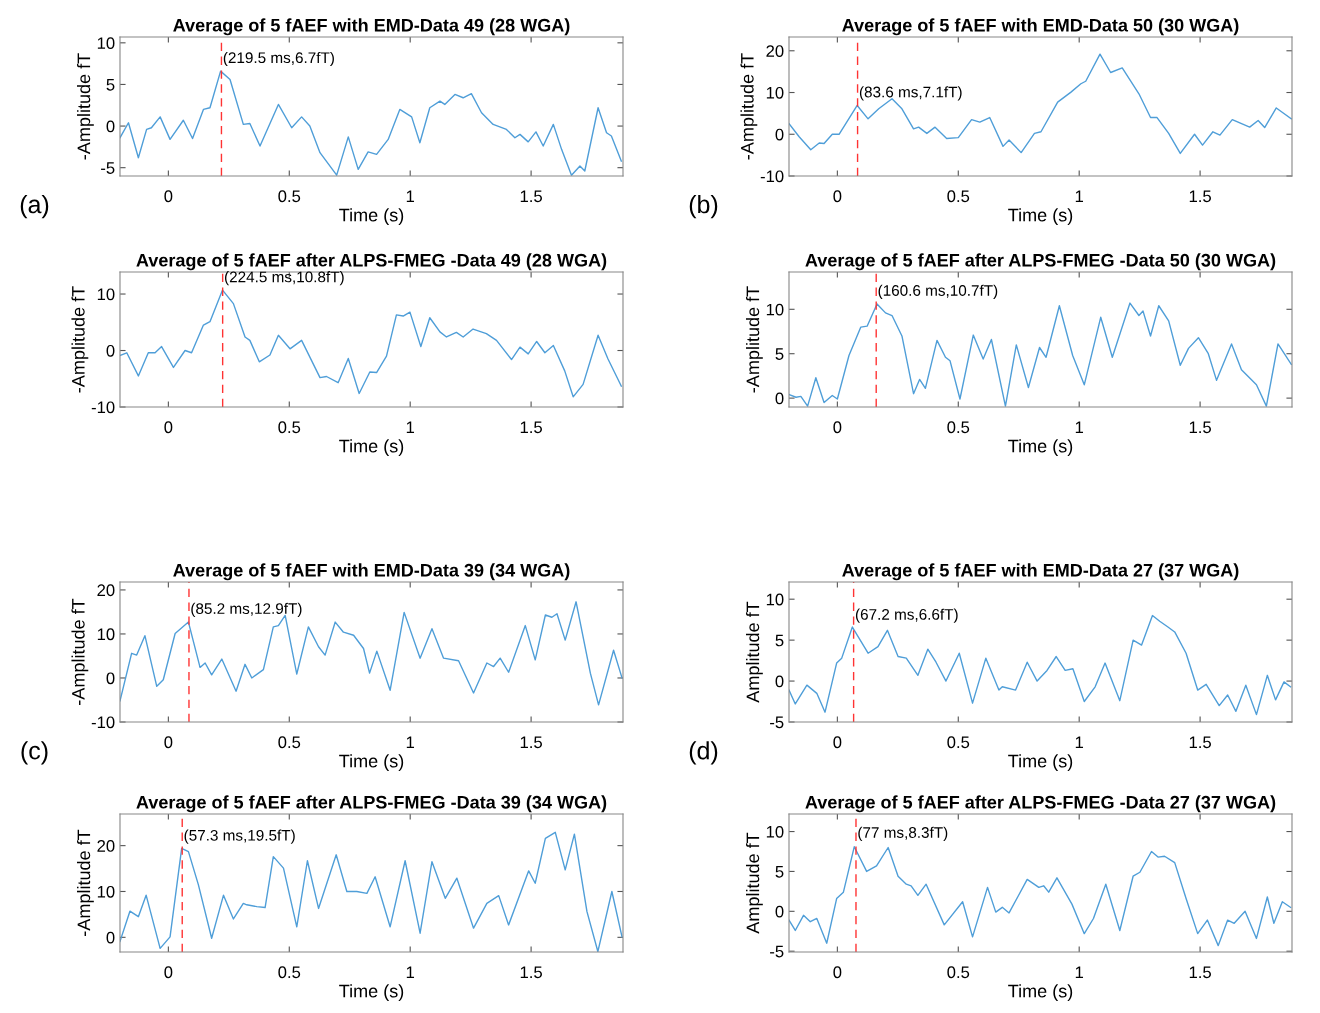 This screenshot has height=1013, width=1320. Describe the element at coordinates (246, 610) in the screenshot. I see `annotation: (85.2 ms,12.9fT)` at that location.